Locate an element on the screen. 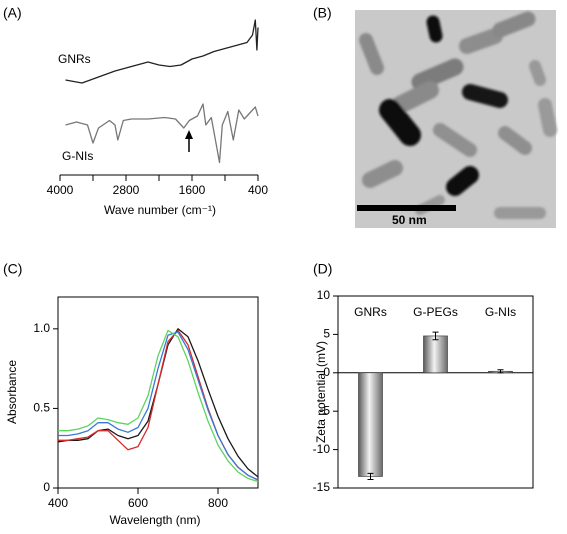 The width and height of the screenshot is (567, 534). tem-image is located at coordinates (456, 119).